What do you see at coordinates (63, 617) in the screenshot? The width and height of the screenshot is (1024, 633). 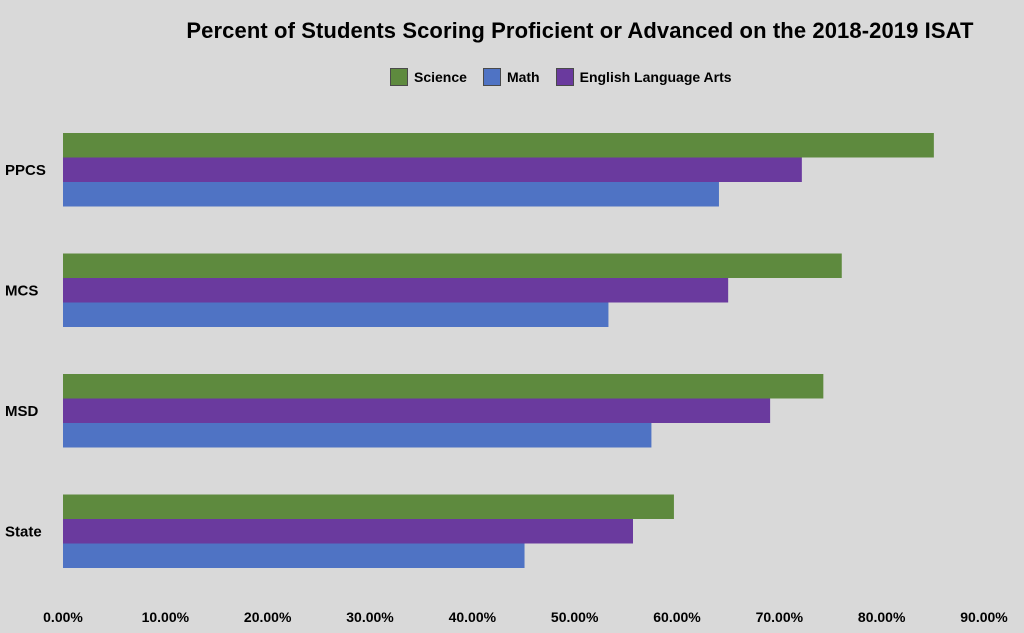 I see `x-tick-label: 0.00%` at bounding box center [63, 617].